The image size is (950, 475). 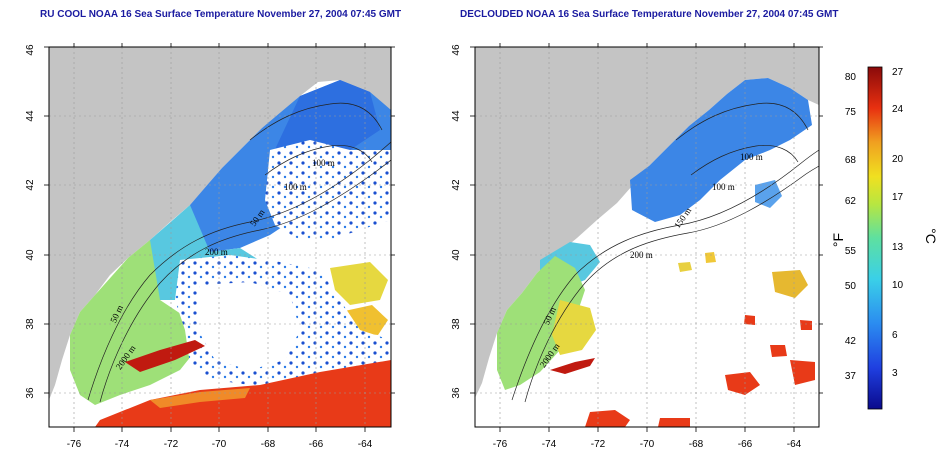 I want to click on right-contour-label-100m-a: 100 m, so click(x=751, y=157).